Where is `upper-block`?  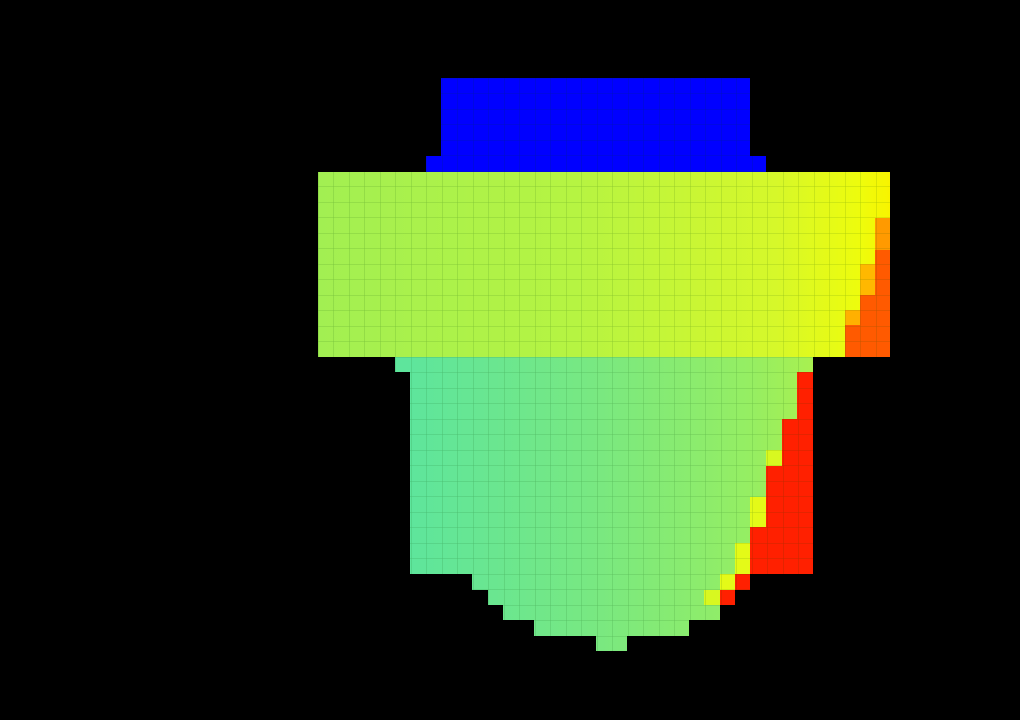
upper-block is located at coordinates (604, 264).